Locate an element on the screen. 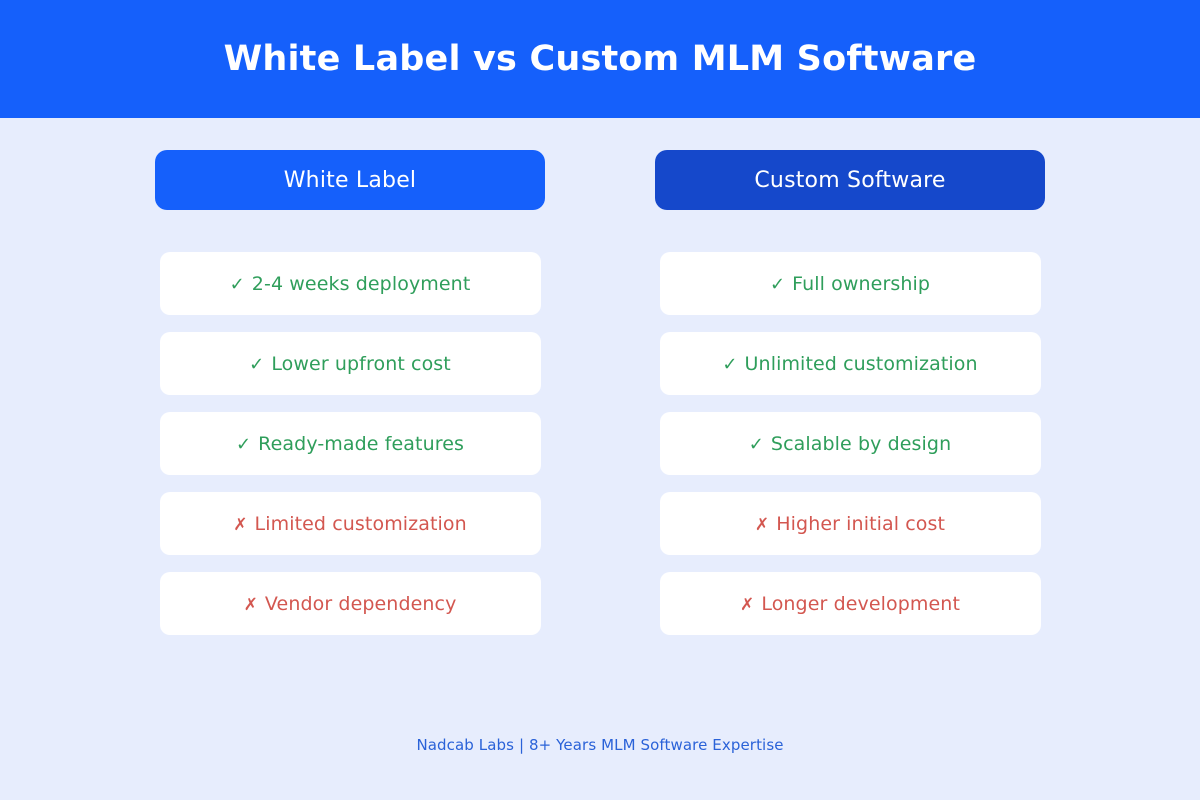  feature-card: ✓ Ready-made features is located at coordinates (350, 443).